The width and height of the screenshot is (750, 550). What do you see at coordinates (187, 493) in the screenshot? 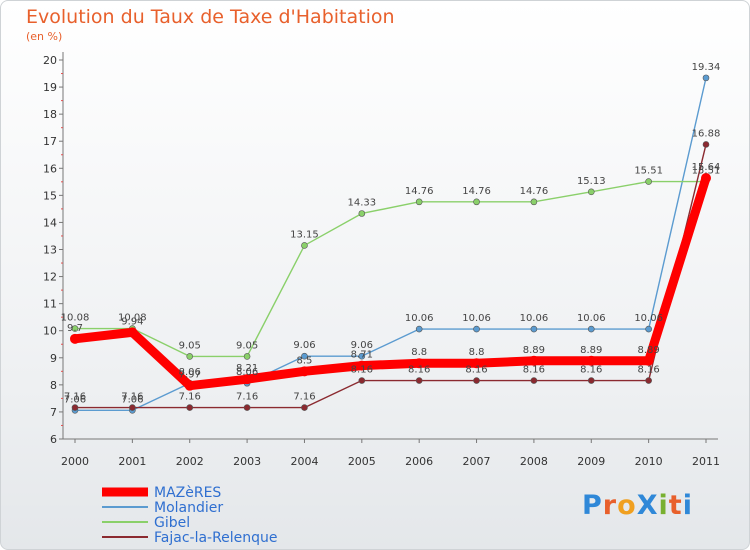
I see `legend-label: MAZèRES` at bounding box center [187, 493].